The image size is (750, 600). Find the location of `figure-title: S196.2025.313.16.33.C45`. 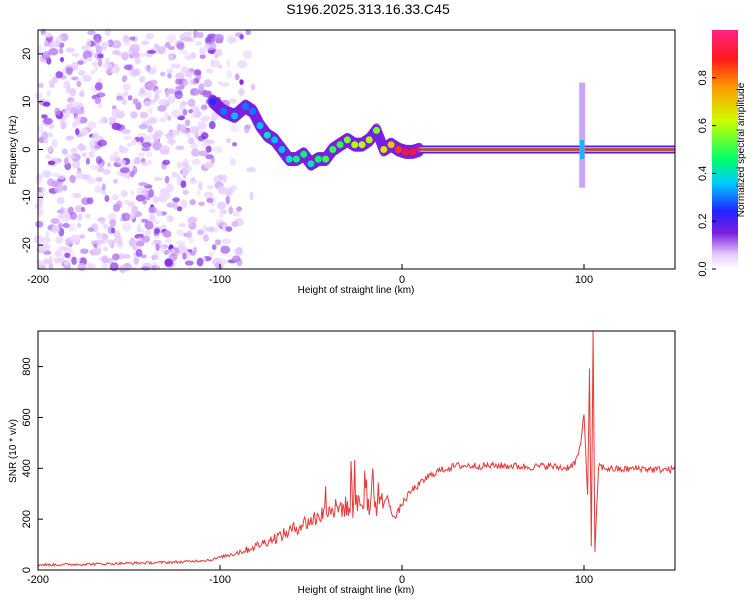

figure-title: S196.2025.313.16.33.C45 is located at coordinates (368, 9).